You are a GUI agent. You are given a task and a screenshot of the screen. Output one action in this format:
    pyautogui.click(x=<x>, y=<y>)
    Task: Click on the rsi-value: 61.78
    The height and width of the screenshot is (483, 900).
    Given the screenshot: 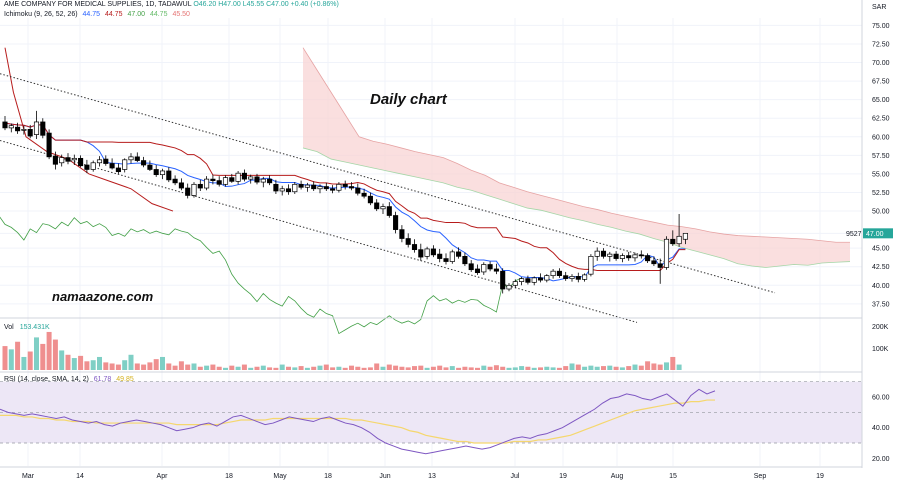 What is the action you would take?
    pyautogui.click(x=102, y=379)
    